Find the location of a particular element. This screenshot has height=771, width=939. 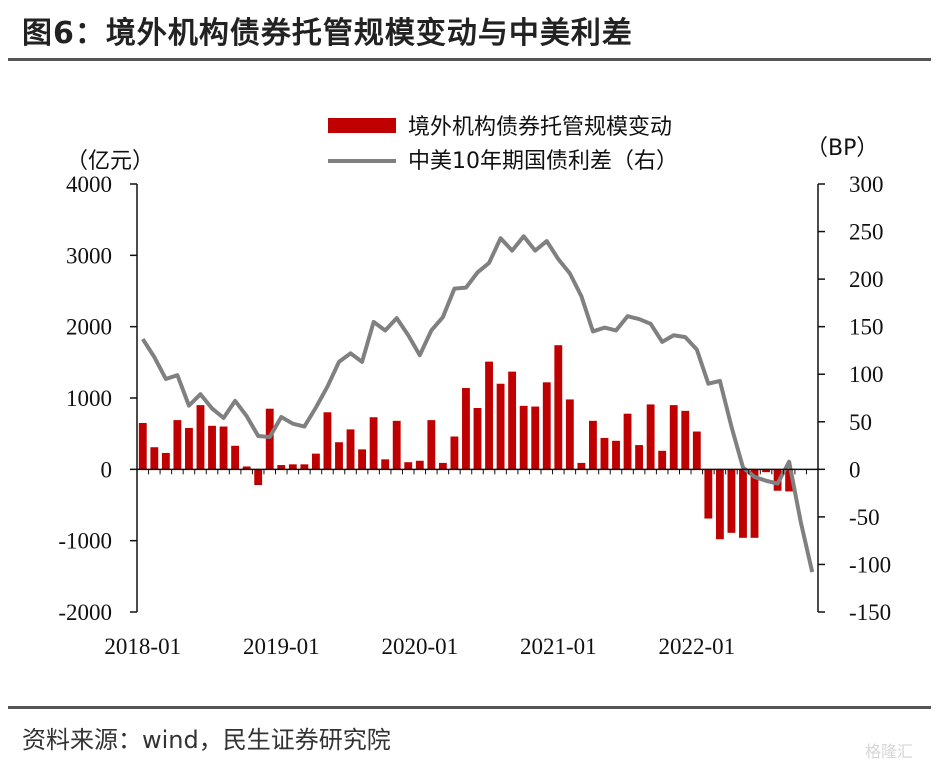

right-tick-label: 150 is located at coordinates (866, 327).